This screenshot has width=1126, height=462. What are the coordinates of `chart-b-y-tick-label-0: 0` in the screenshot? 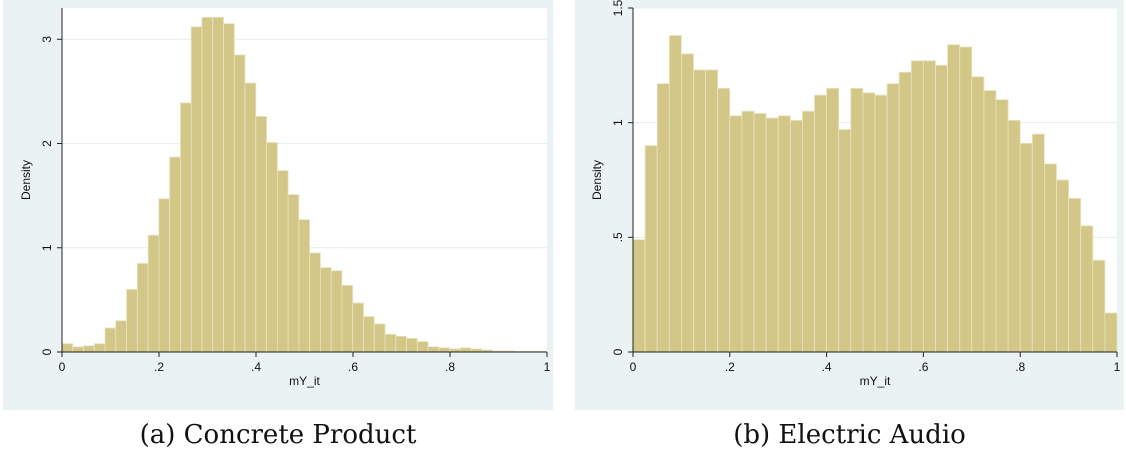 It's located at (618, 351).